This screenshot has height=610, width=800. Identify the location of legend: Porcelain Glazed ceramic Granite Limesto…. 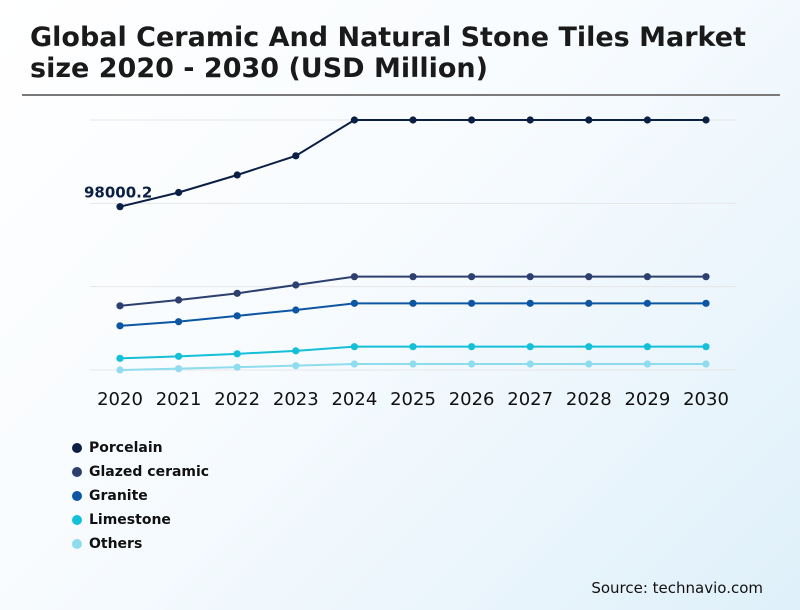
(140, 496).